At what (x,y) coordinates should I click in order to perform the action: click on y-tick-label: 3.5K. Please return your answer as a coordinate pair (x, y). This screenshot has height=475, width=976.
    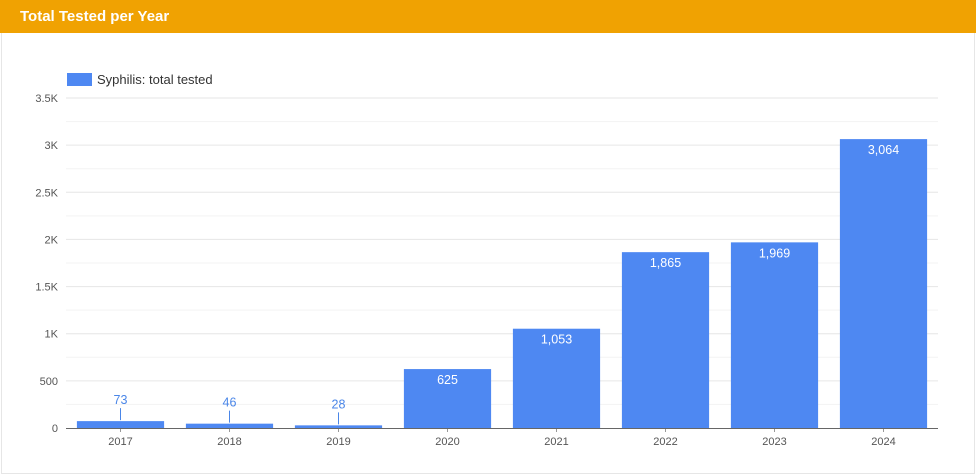
    Looking at the image, I should click on (46, 99).